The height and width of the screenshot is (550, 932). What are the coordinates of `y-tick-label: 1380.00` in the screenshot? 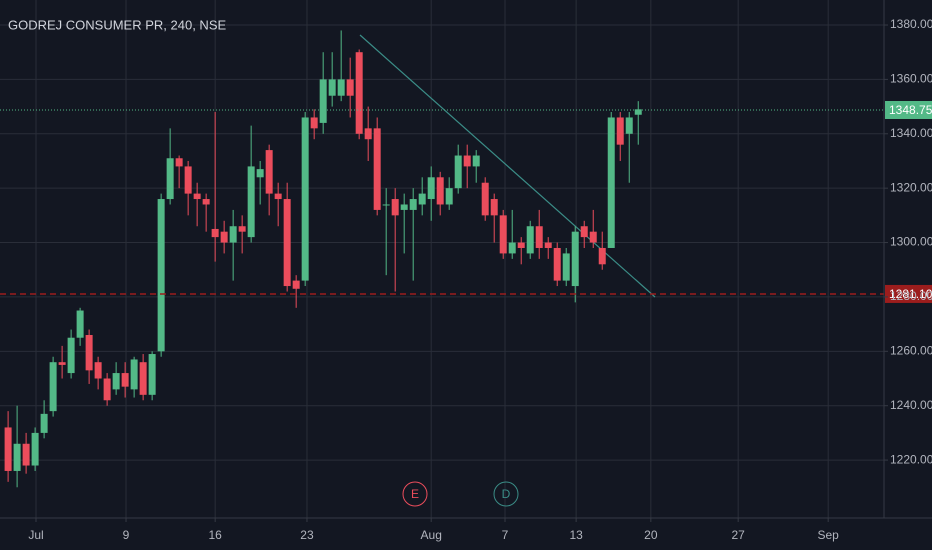 It's located at (911, 24).